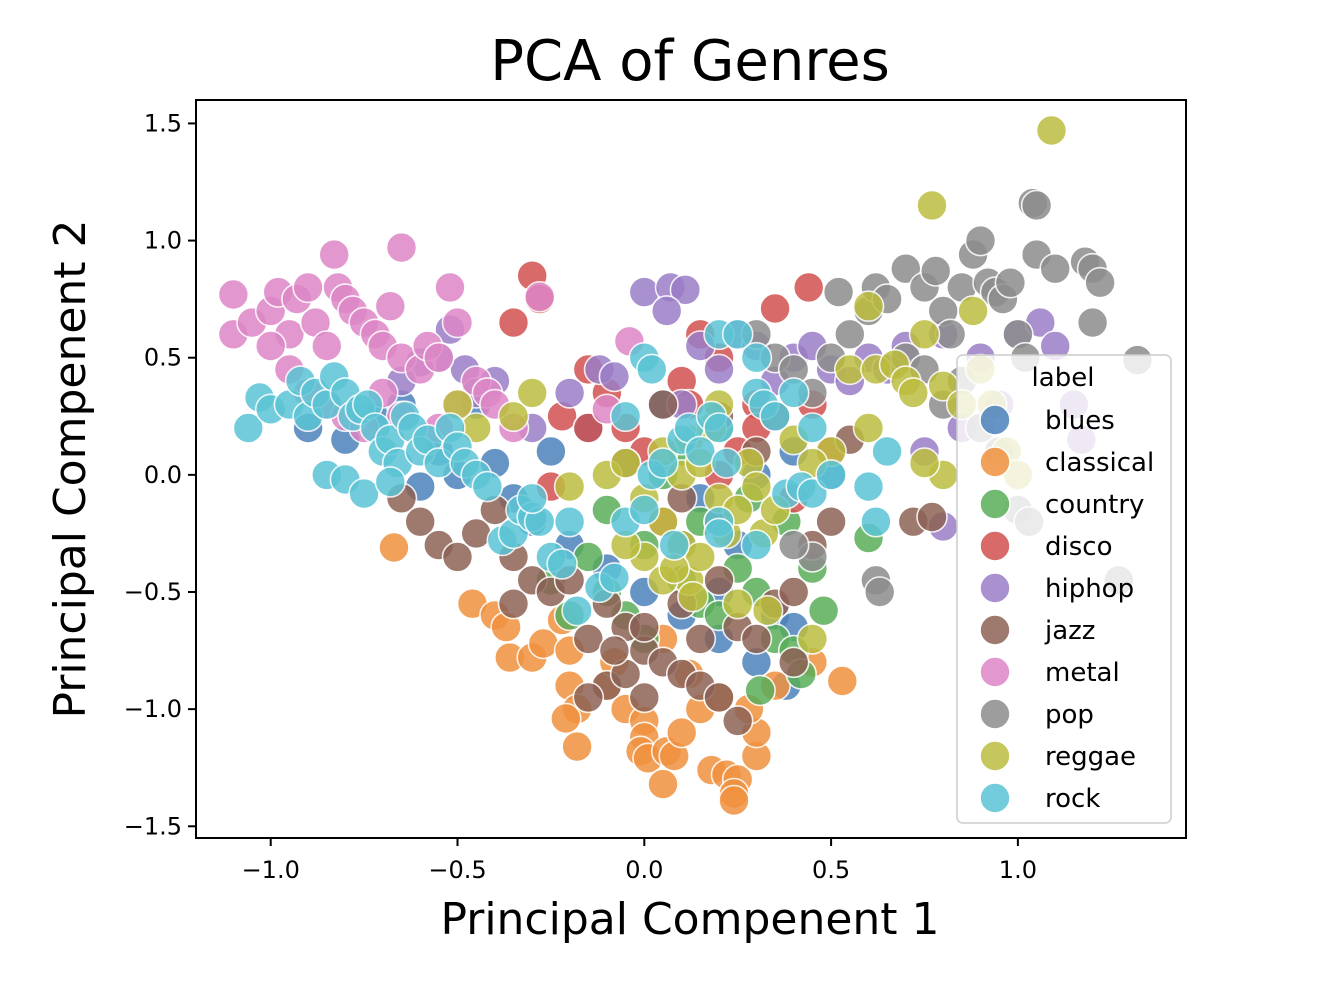 The height and width of the screenshot is (988, 1320). I want to click on y-tick-label: −0.5, so click(153, 592).